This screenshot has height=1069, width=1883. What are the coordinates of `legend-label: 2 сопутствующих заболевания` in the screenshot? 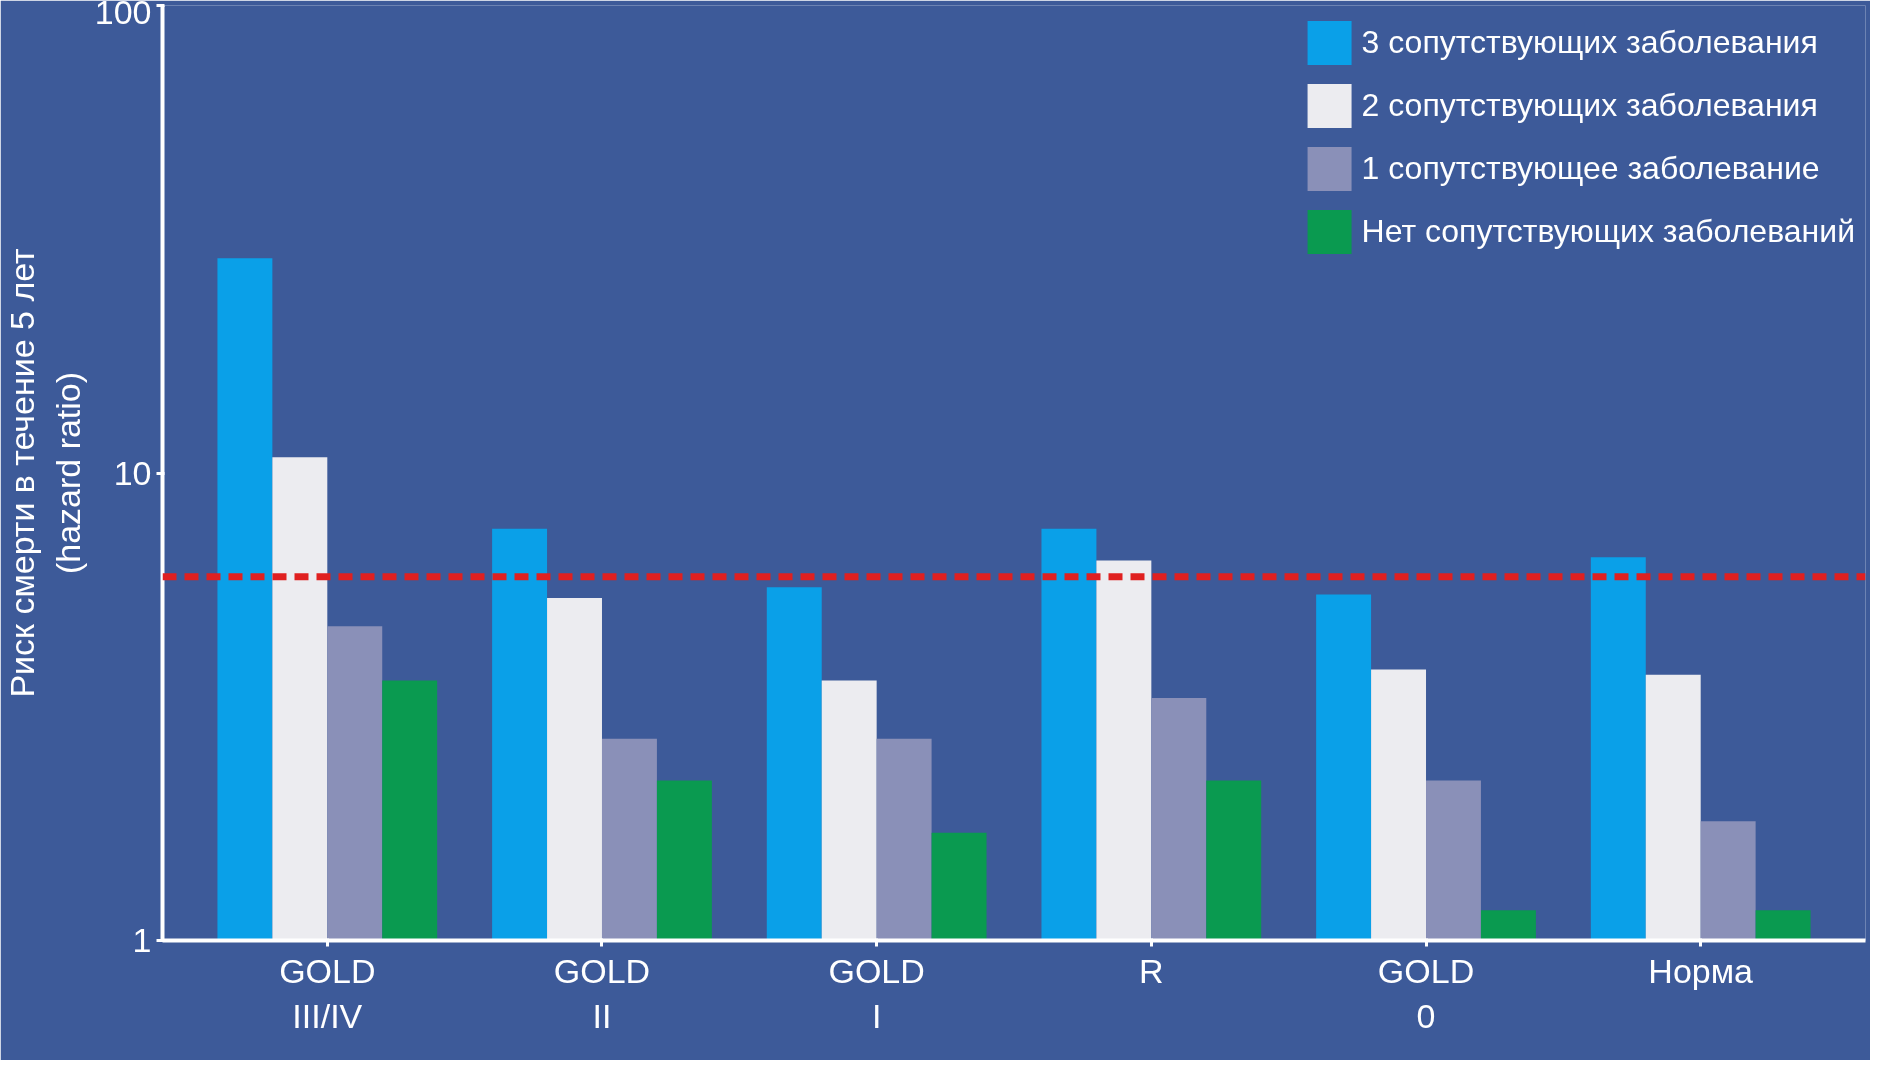 It's located at (1589, 105).